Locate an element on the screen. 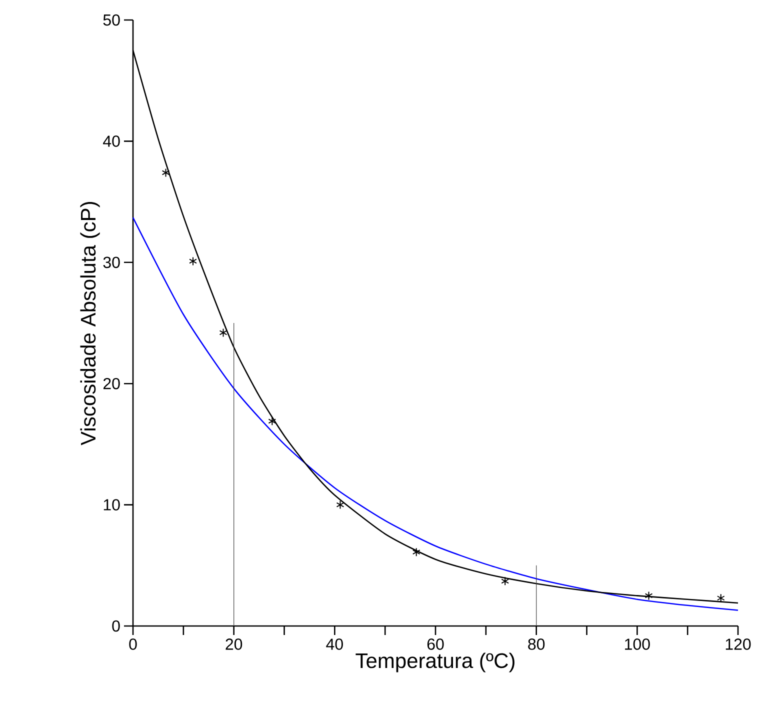 Image resolution: width=762 pixels, height=724 pixels. x-tick-label: 100 is located at coordinates (637, 644).